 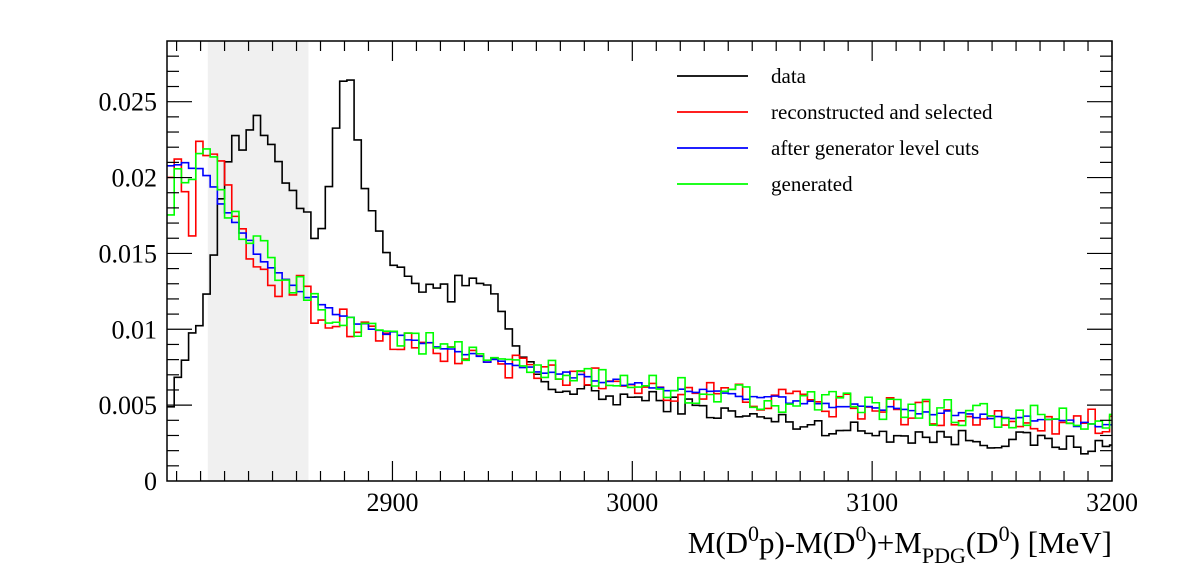 I want to click on y-tick-label: 0.025, so click(x=128, y=102).